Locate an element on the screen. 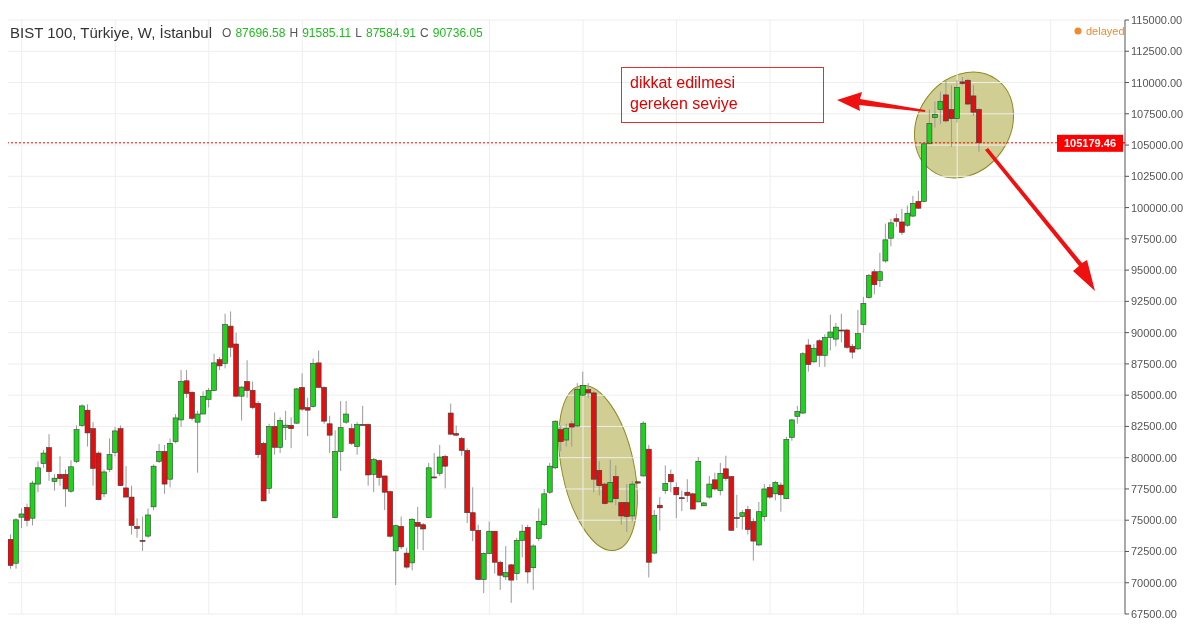 This screenshot has height=630, width=1200. y-tick-label: 72500.00 is located at coordinates (1154, 551).